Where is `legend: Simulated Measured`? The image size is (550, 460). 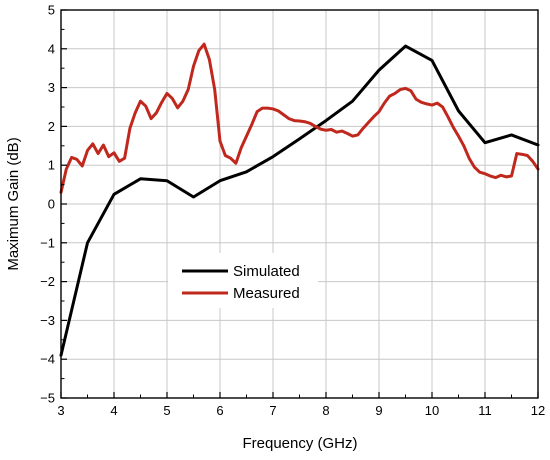 legend: Simulated Measured is located at coordinates (243, 280).